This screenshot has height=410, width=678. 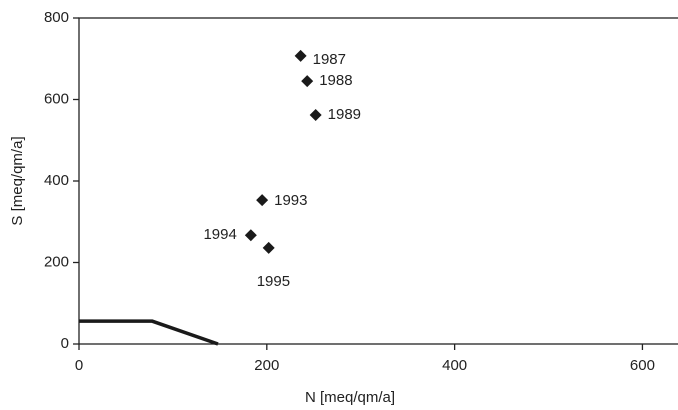 I want to click on x-tick-label: 400, so click(x=454, y=365).